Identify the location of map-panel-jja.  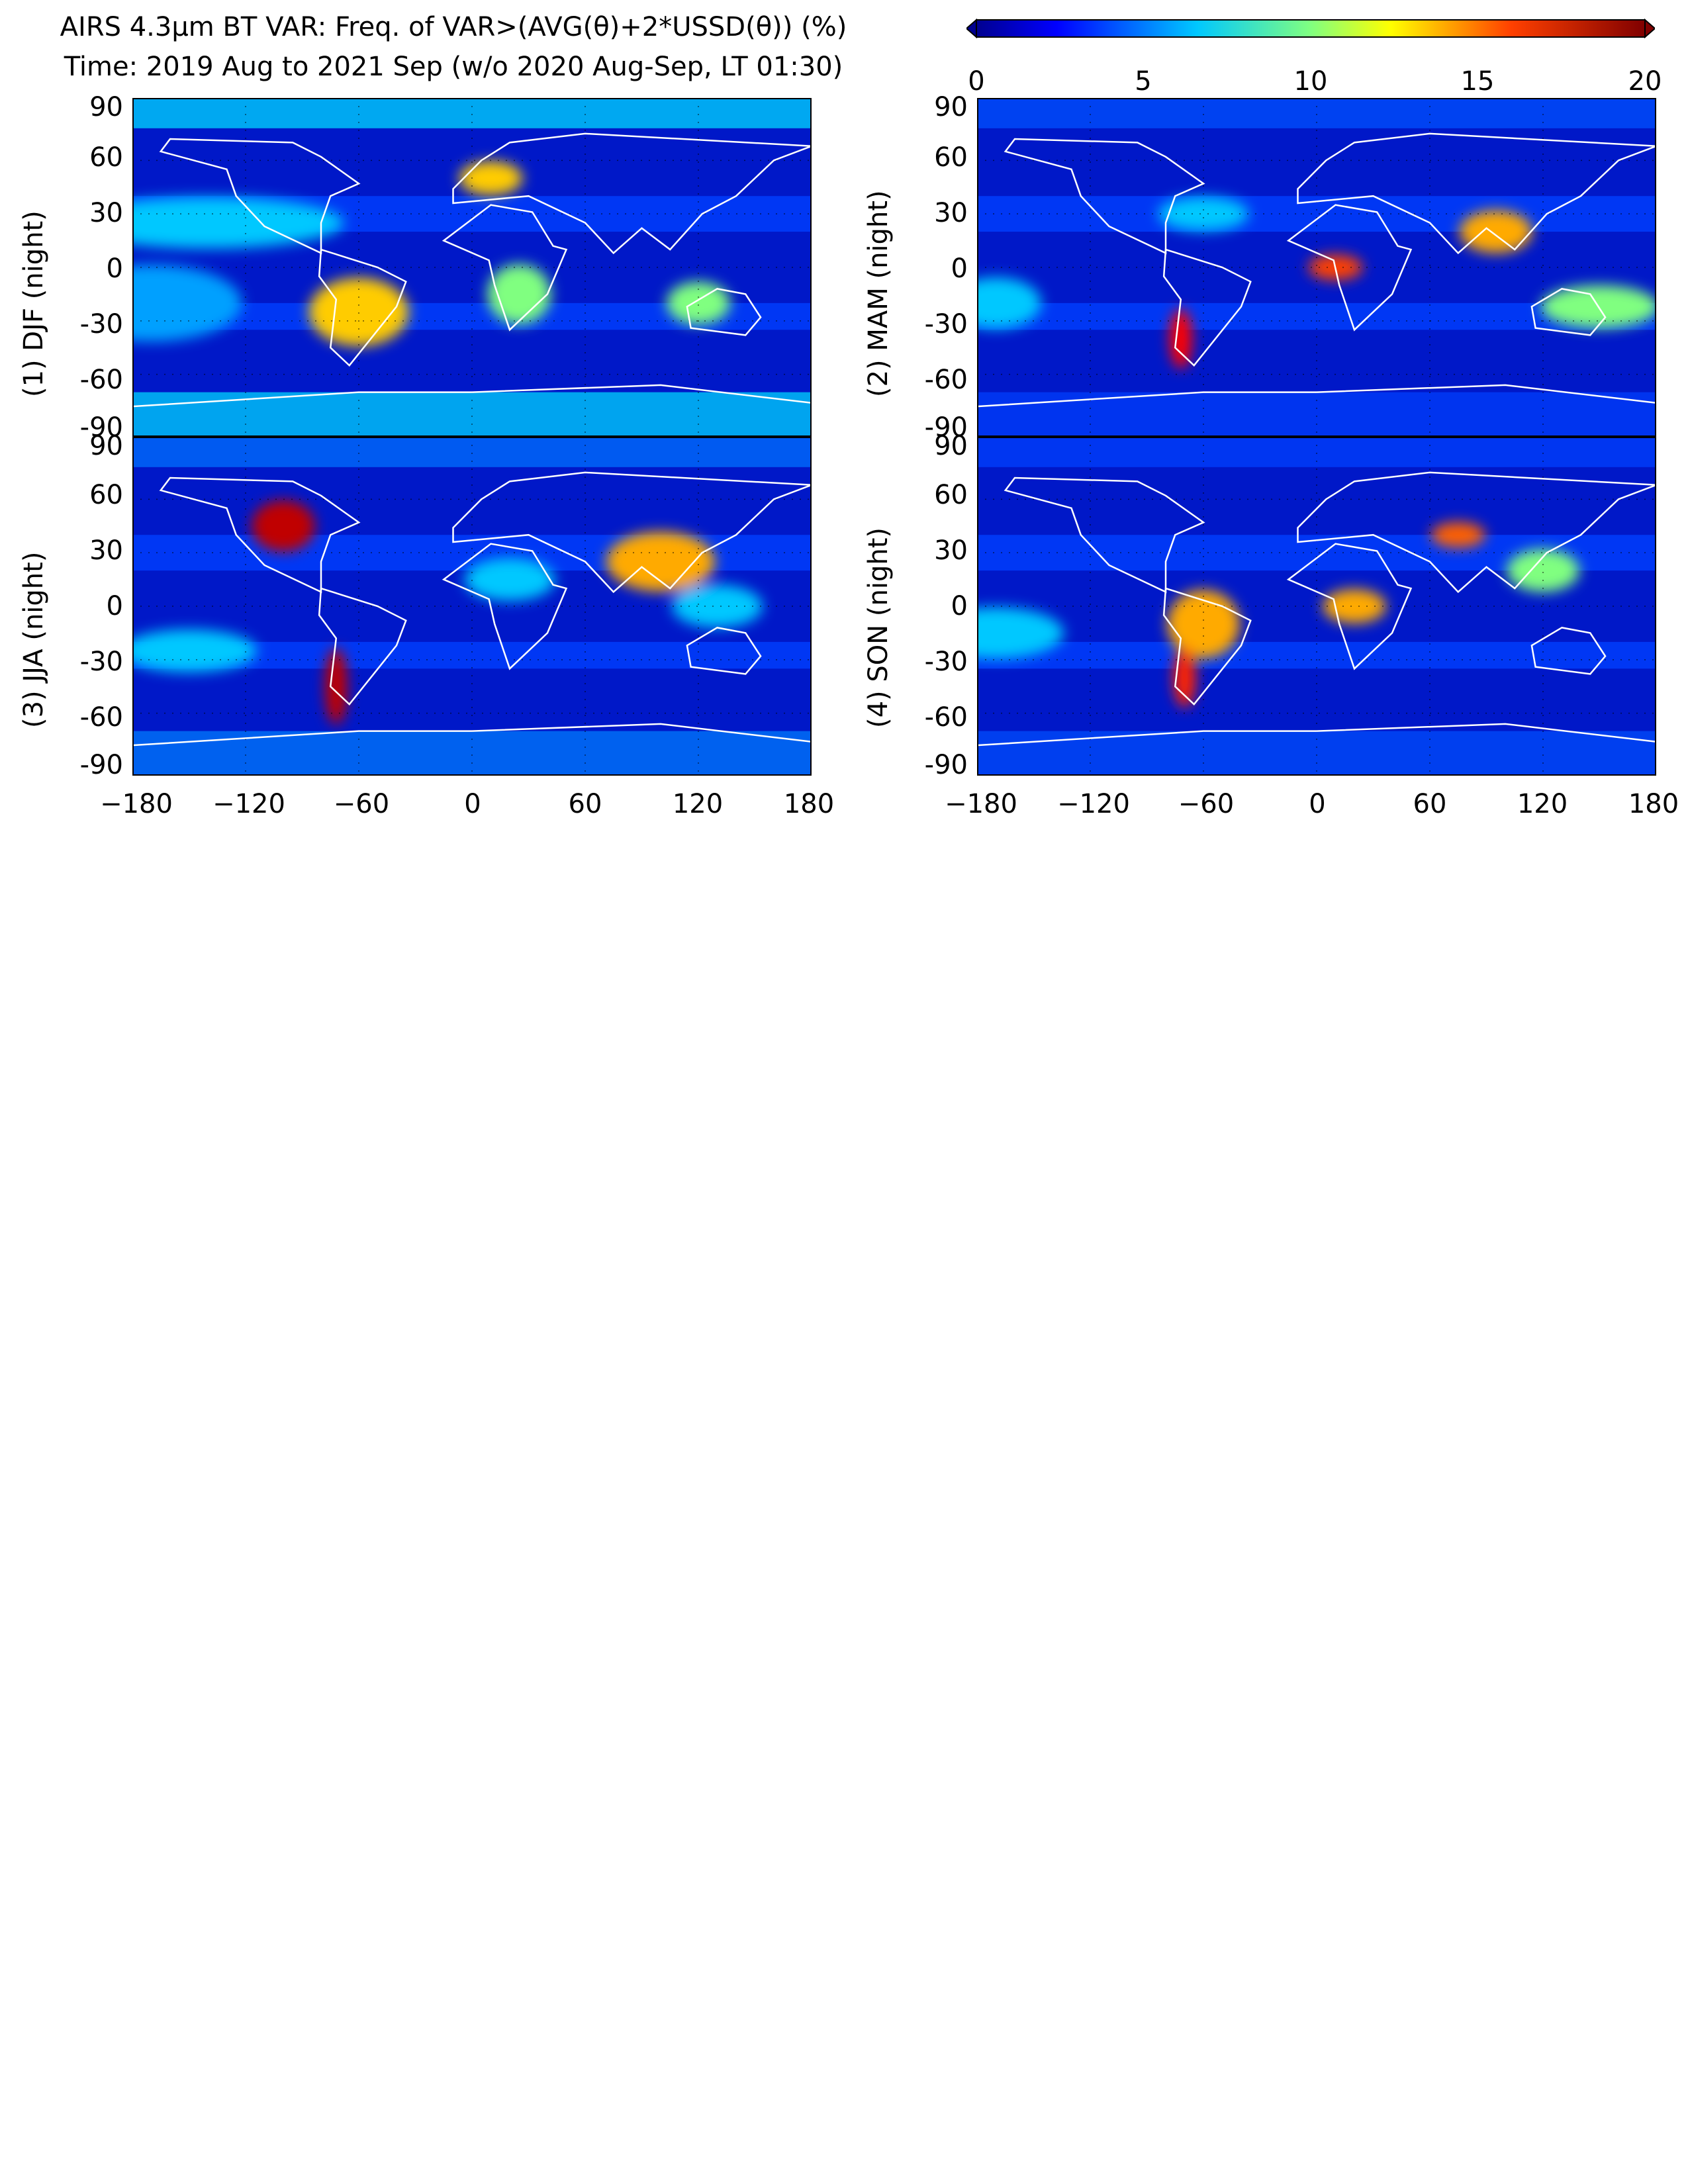
(472, 606).